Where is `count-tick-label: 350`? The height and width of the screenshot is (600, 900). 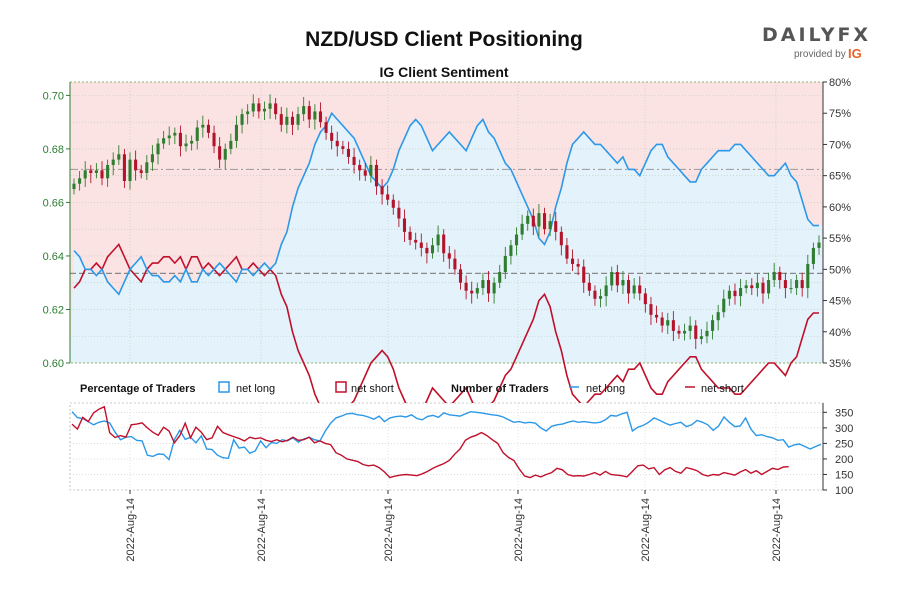 count-tick-label: 350 is located at coordinates (844, 413).